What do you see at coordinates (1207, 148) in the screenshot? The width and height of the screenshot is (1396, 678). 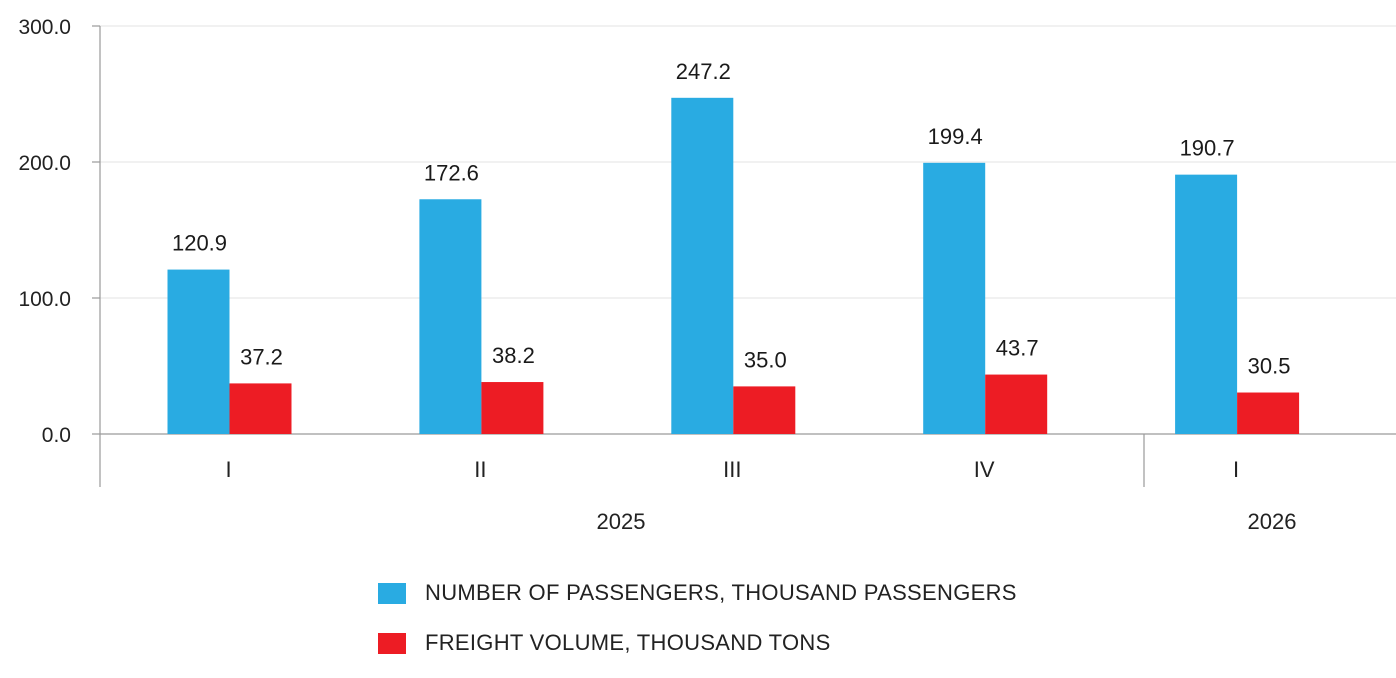 I see `data-label-passengers: 190.7` at bounding box center [1207, 148].